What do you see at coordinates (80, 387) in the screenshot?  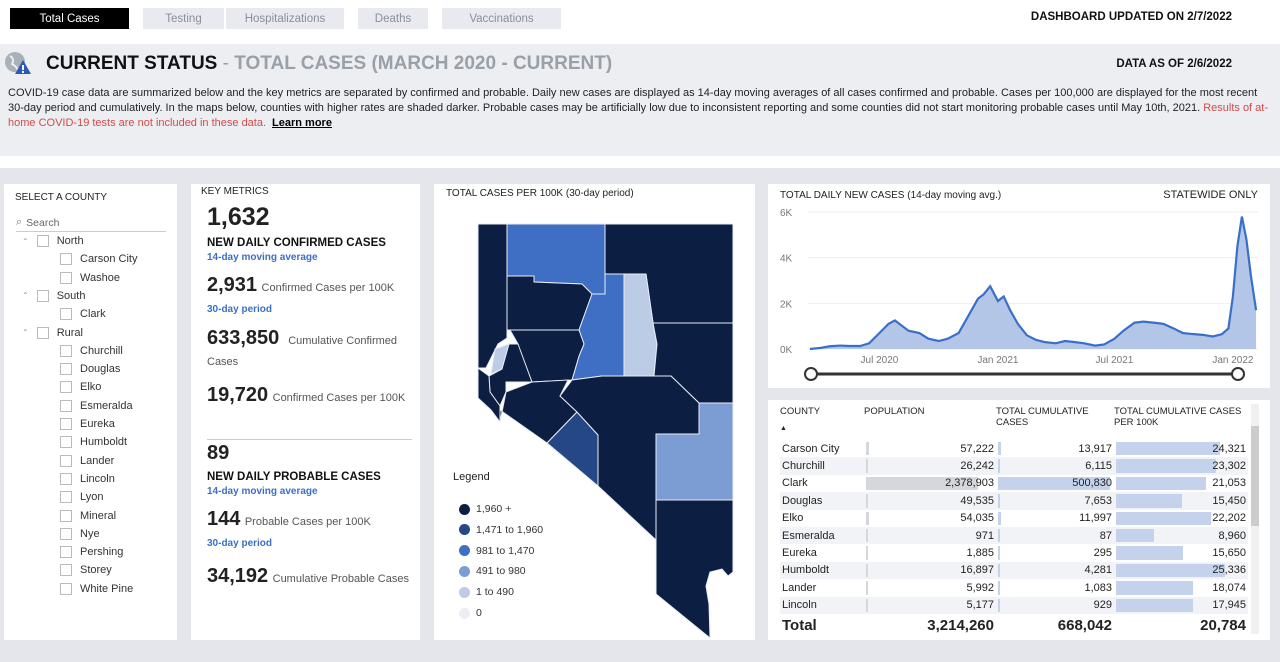 I see `county-option-elko: Elko` at bounding box center [80, 387].